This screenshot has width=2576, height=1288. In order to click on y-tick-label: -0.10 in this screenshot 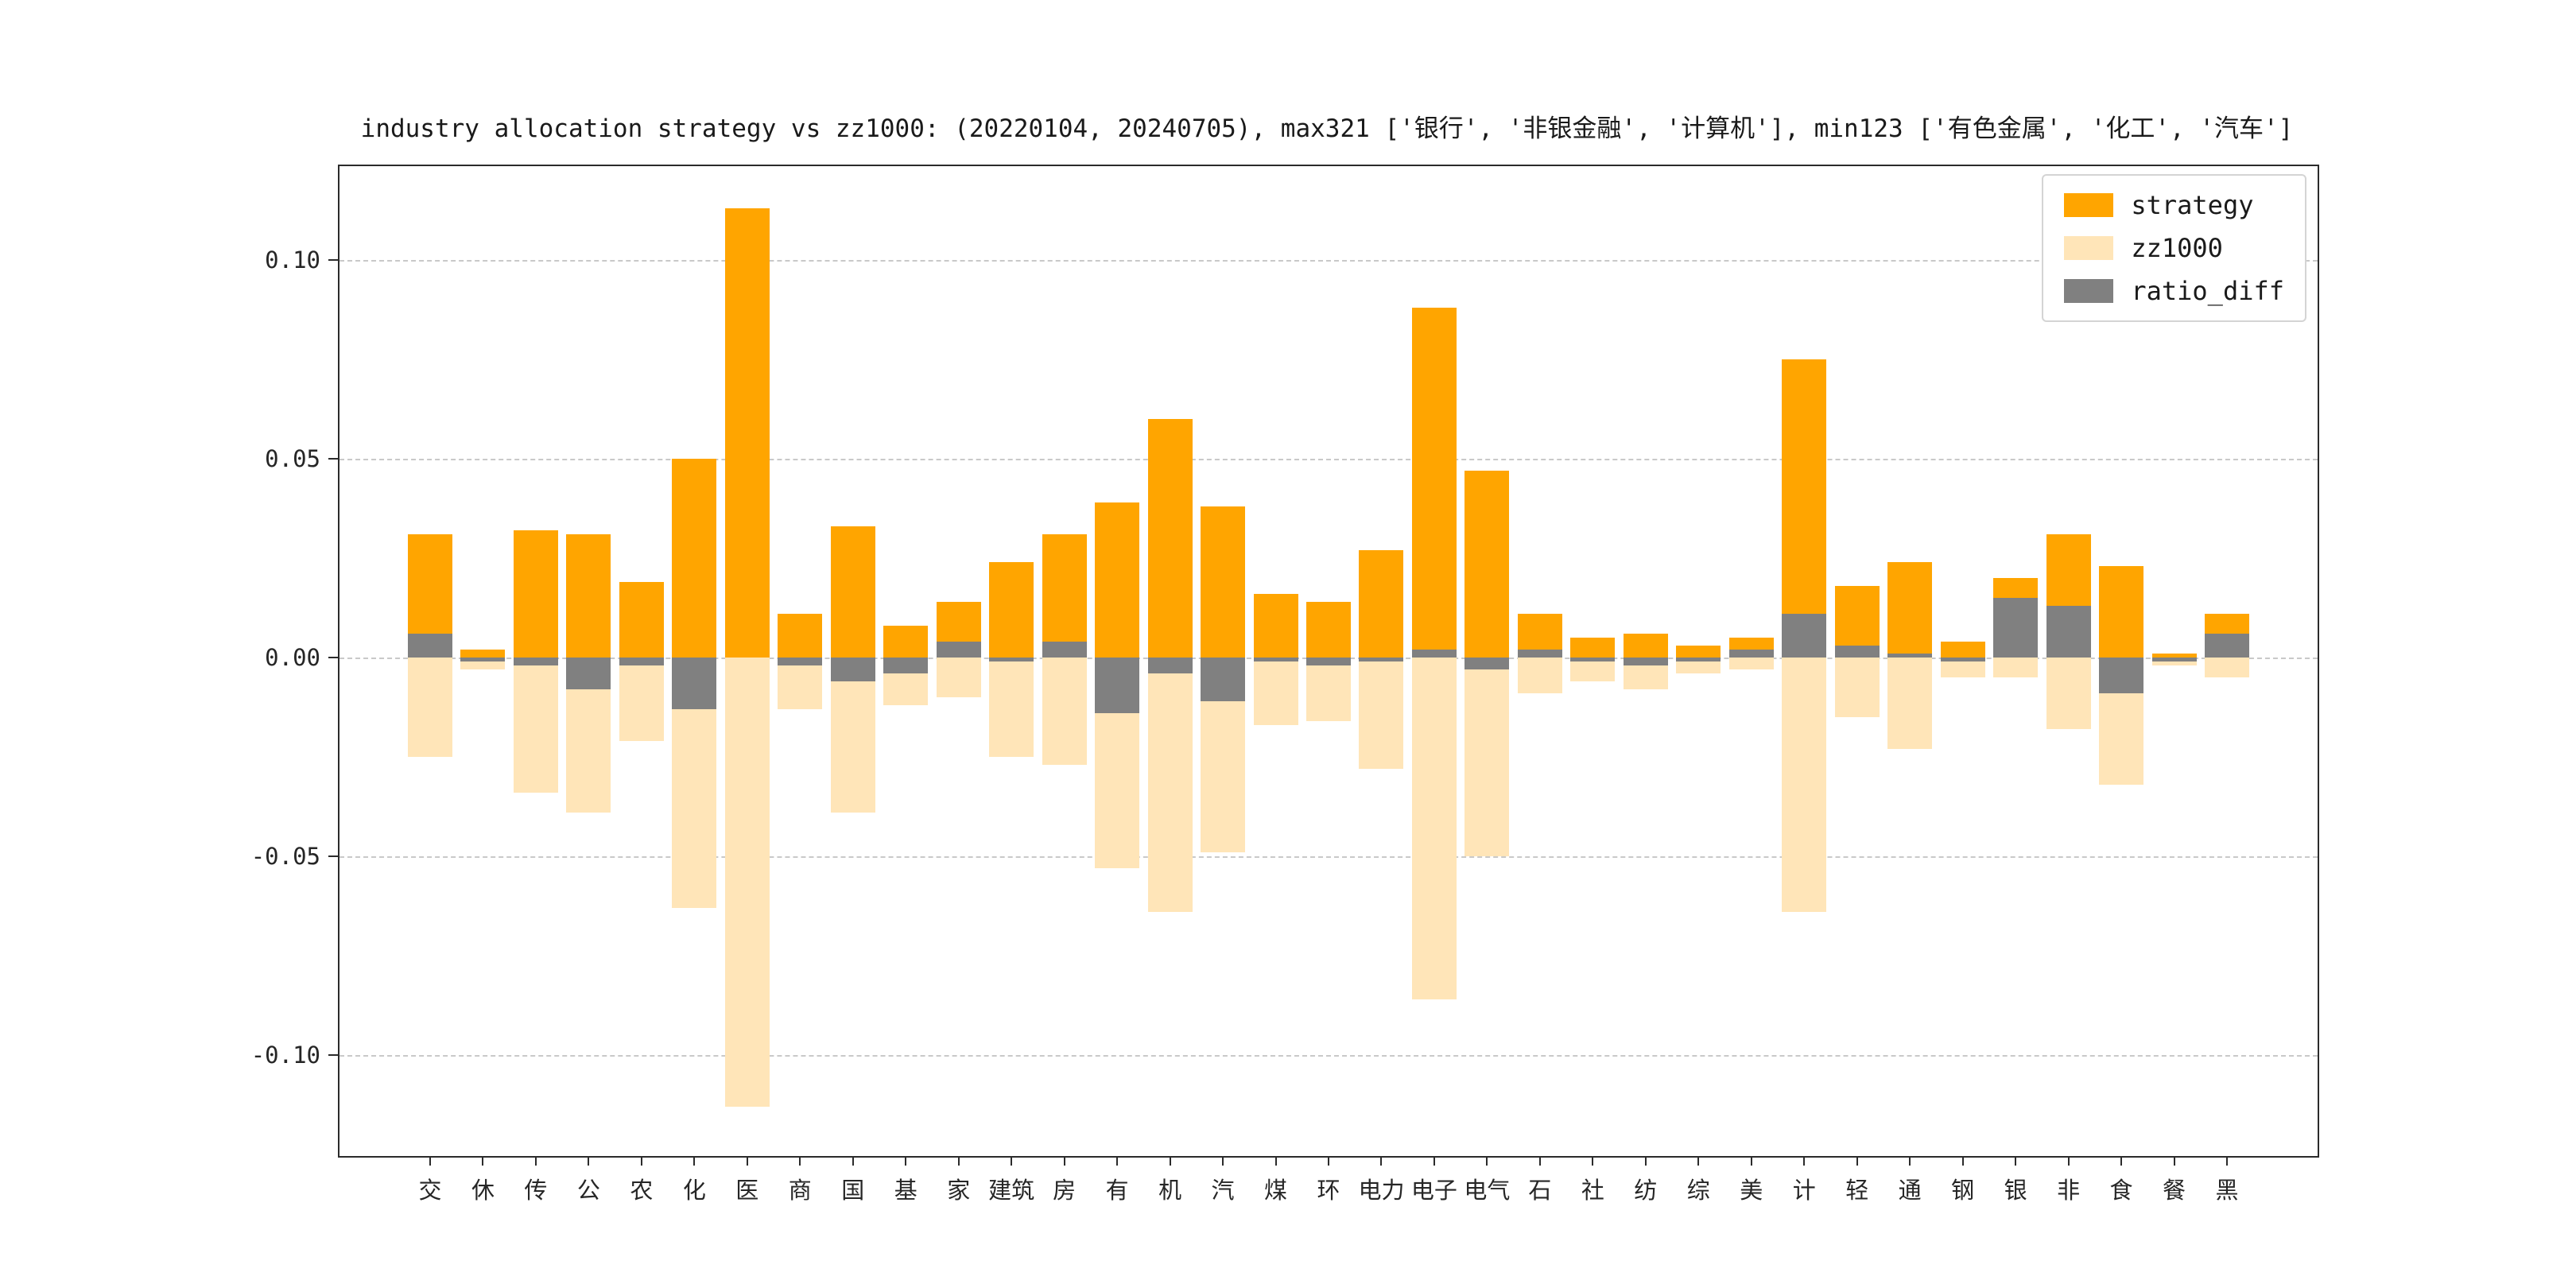, I will do `click(285, 1055)`.